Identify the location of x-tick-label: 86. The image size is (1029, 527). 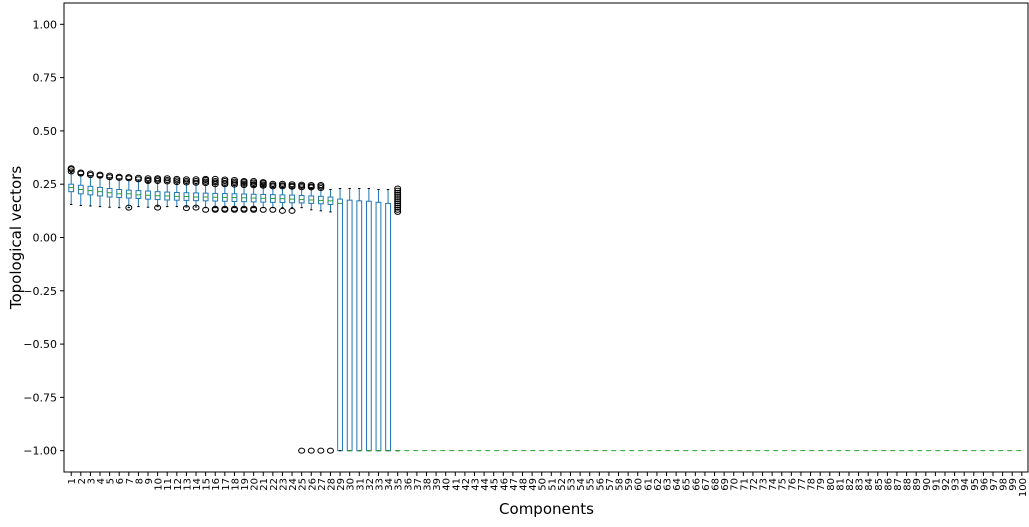
(888, 484).